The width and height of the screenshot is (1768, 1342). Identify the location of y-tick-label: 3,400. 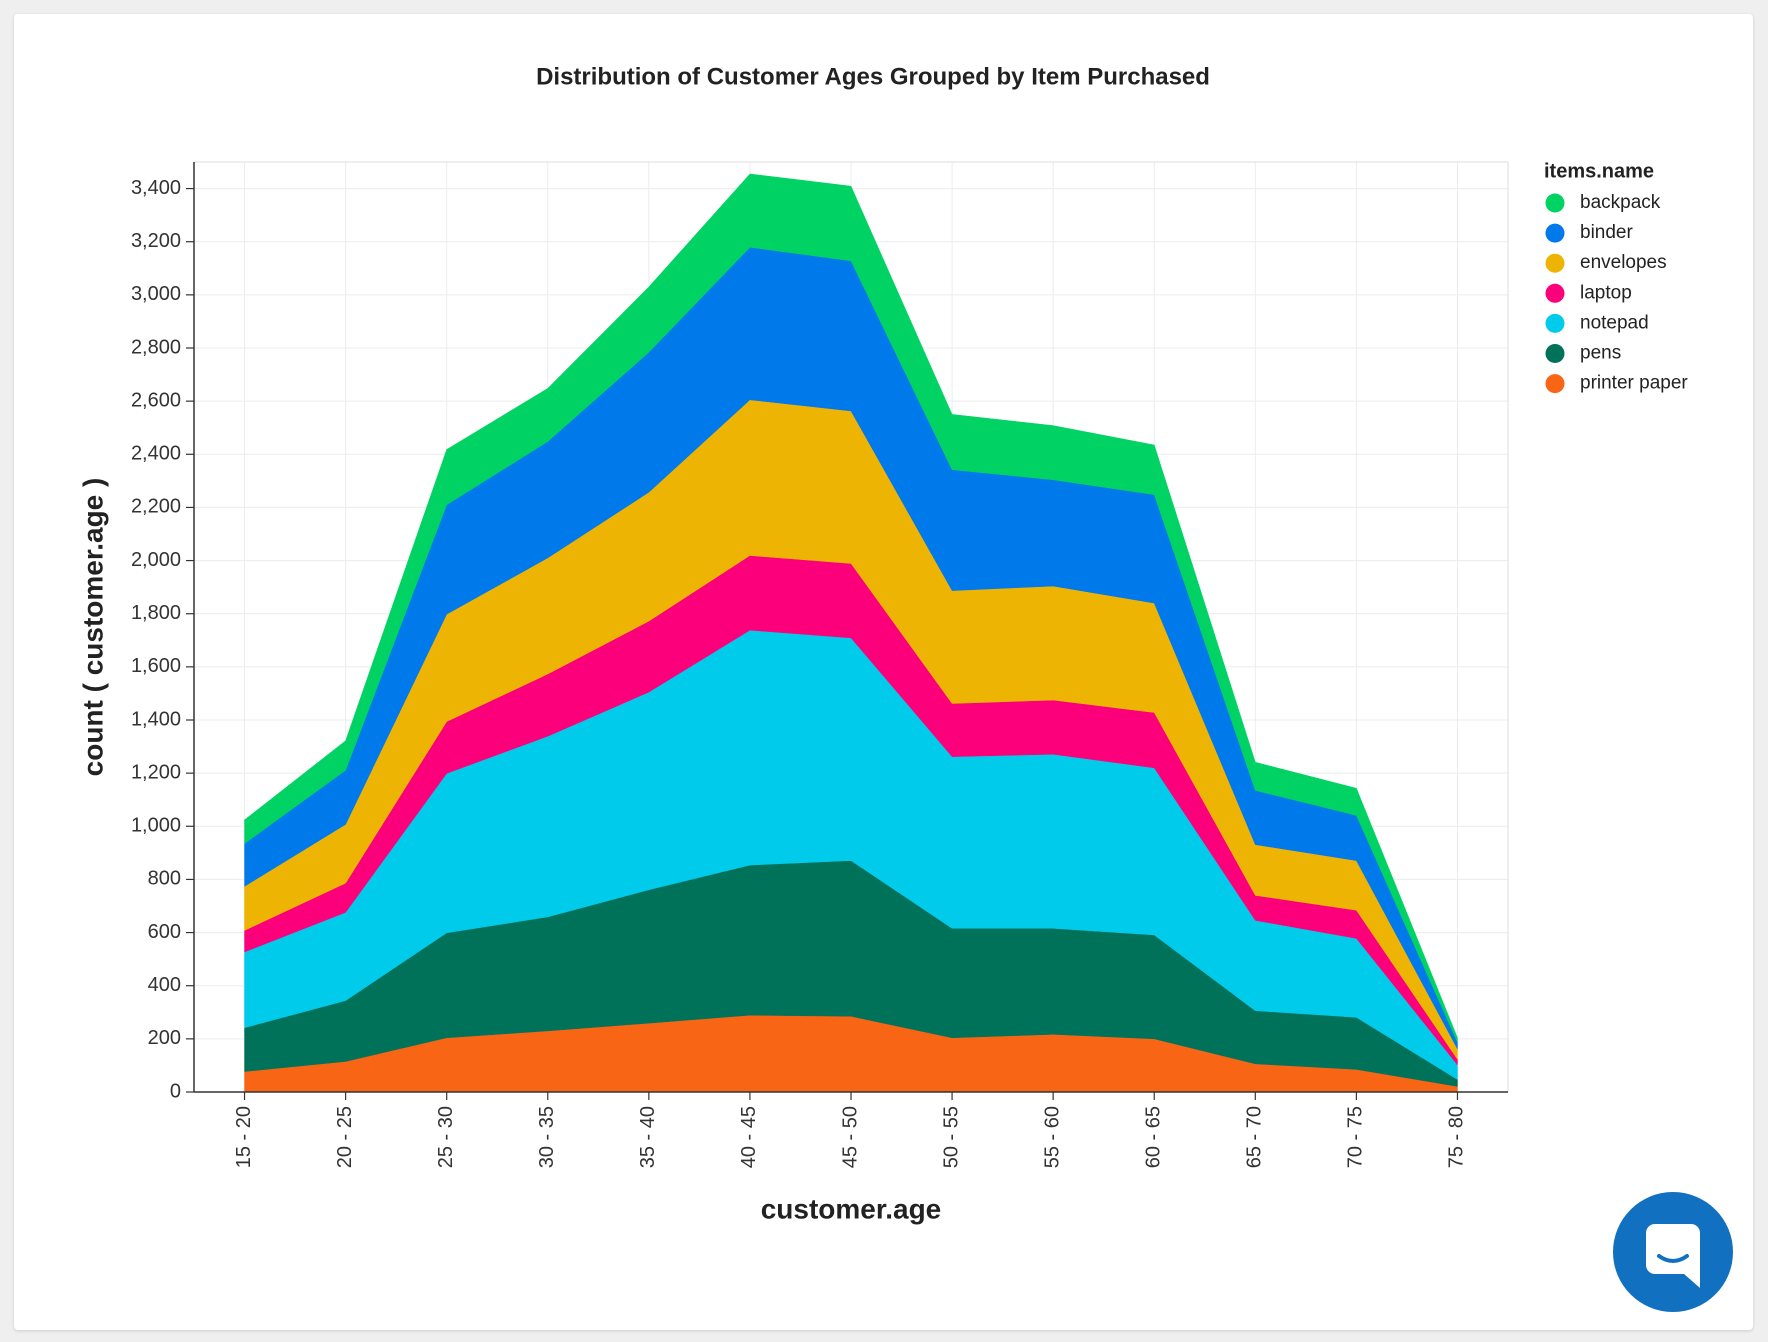
(156, 188).